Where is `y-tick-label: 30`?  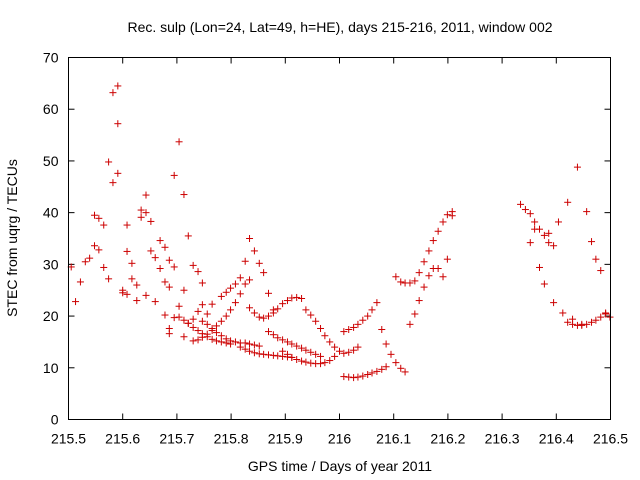 y-tick-label: 30 is located at coordinates (51, 264).